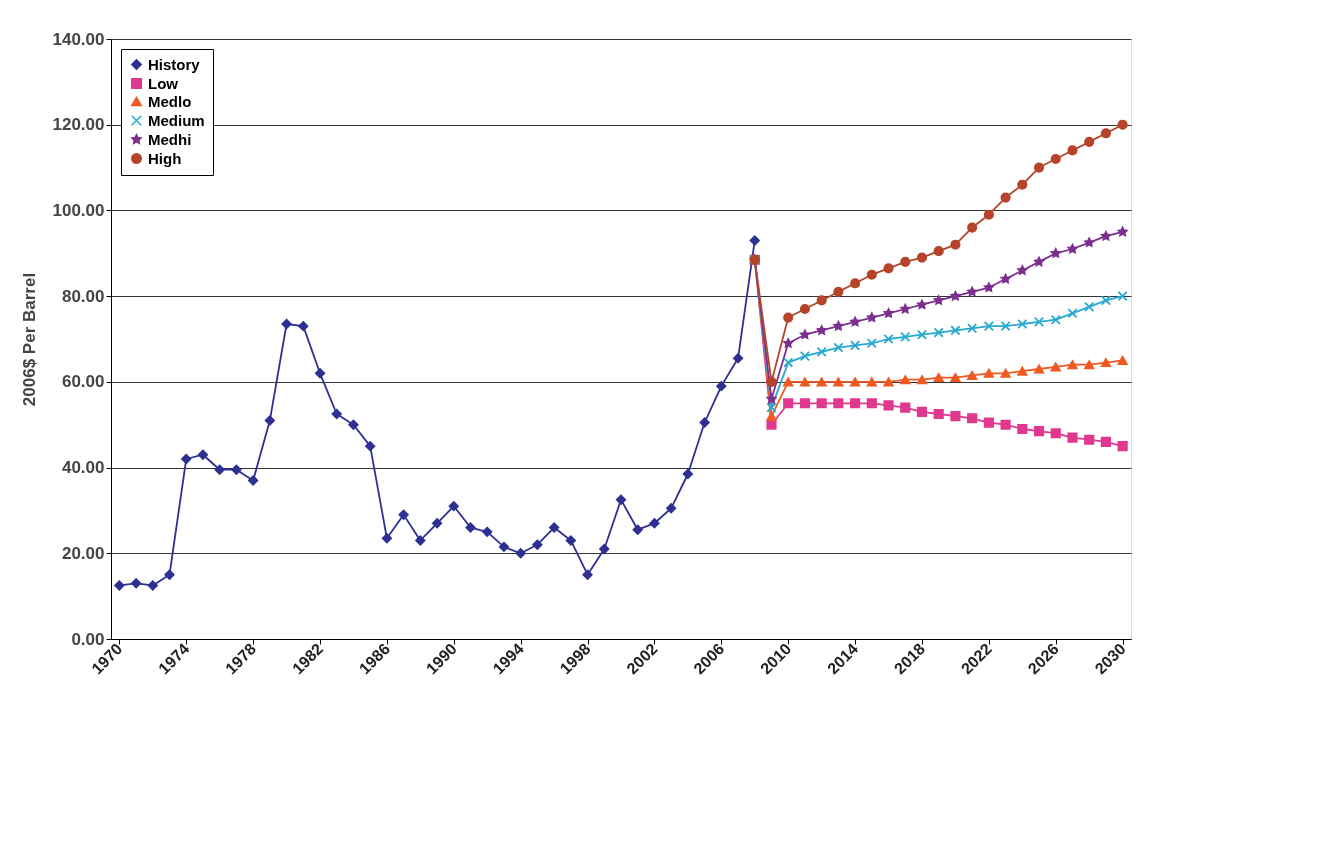 The height and width of the screenshot is (855, 1318). I want to click on y-axis-title: 2006$ Per Barrel, so click(29, 339).